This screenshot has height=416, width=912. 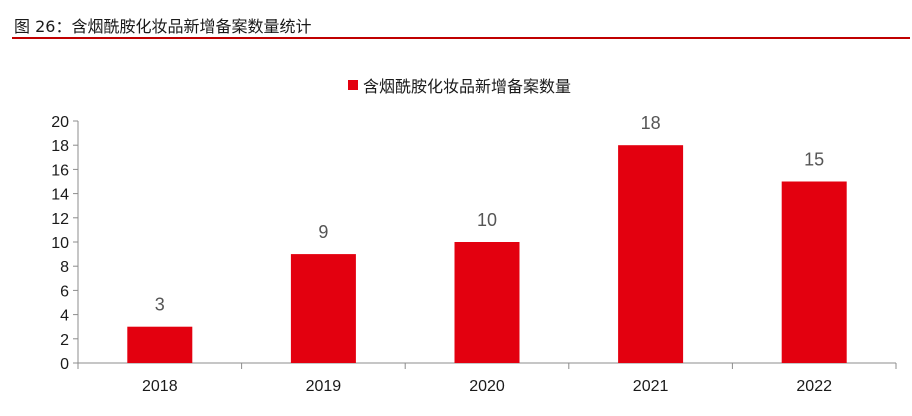 I want to click on legend-swatch, so click(x=353, y=85).